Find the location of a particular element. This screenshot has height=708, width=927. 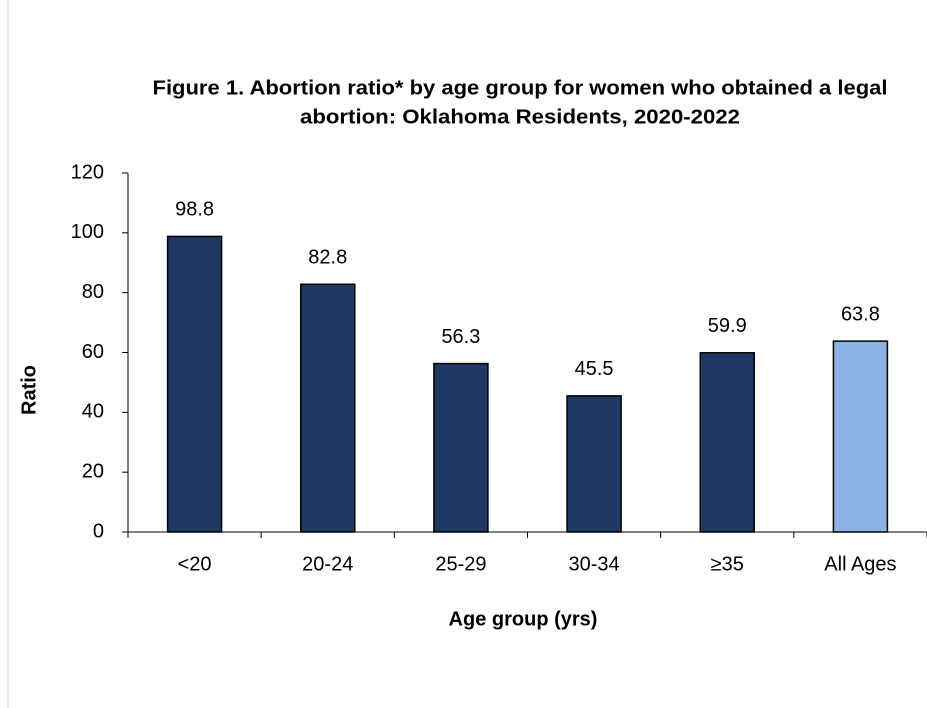

chart-title: abortion: Oklahoma Residents, 2020-2022 is located at coordinates (520, 117).